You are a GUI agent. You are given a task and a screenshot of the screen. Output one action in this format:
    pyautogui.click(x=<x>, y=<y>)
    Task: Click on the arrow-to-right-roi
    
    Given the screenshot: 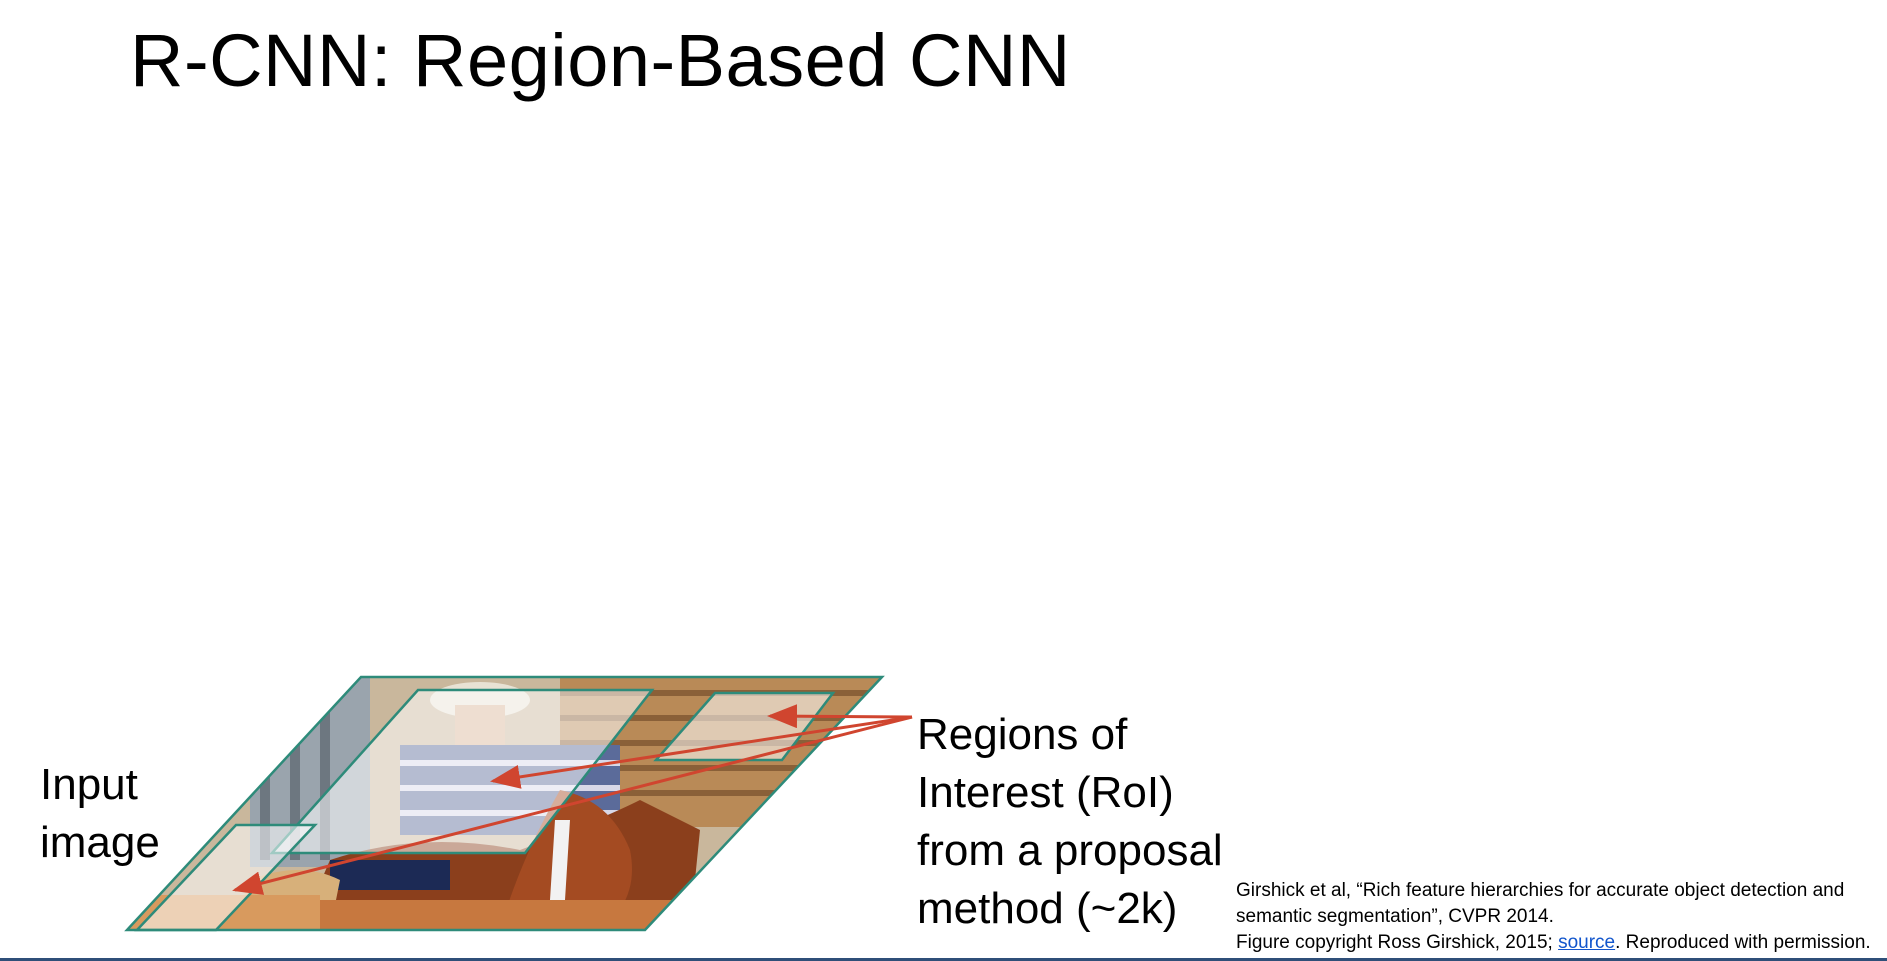 What is the action you would take?
    pyautogui.click(x=840, y=716)
    